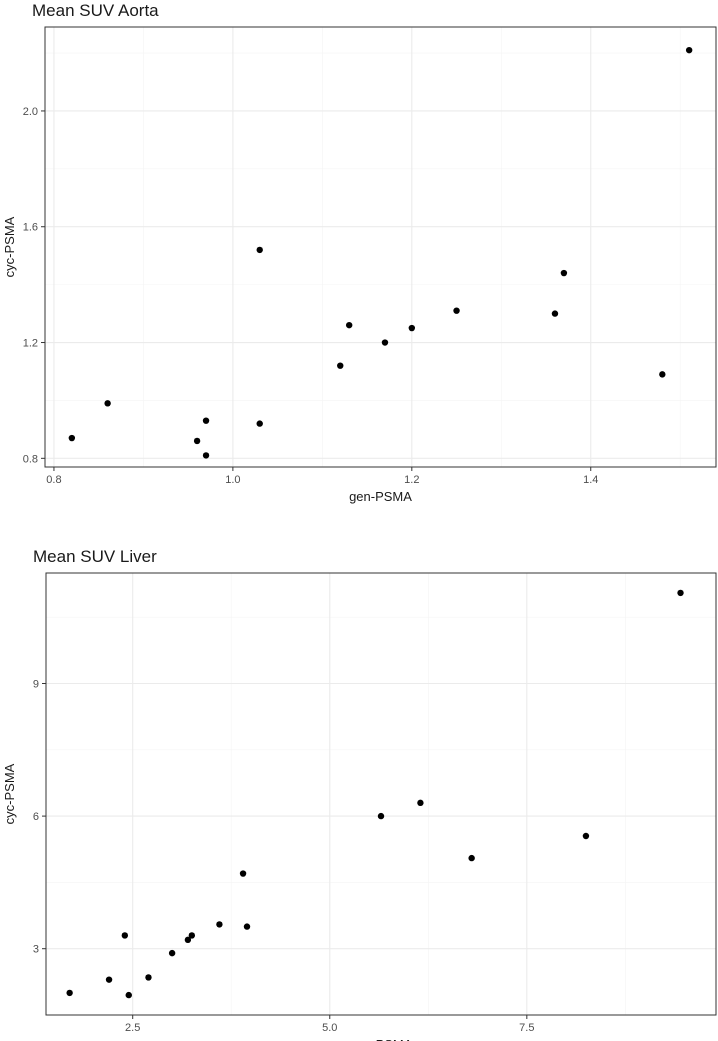 The image size is (718, 1041). Describe the element at coordinates (36, 817) in the screenshot. I see `y-tick-label: 6` at that location.